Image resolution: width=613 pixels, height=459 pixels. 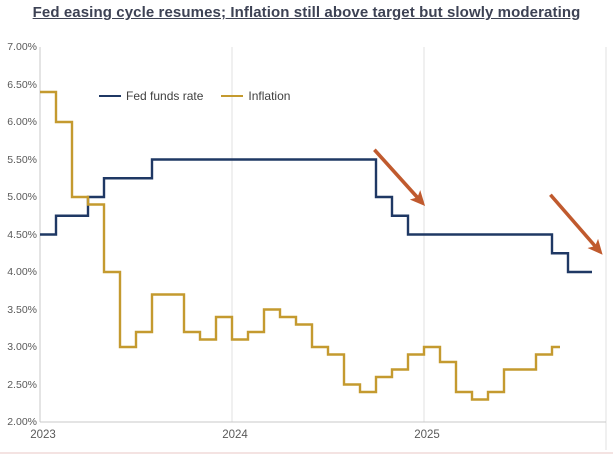 I want to click on y-tick-label: 2.50%, so click(x=22, y=384).